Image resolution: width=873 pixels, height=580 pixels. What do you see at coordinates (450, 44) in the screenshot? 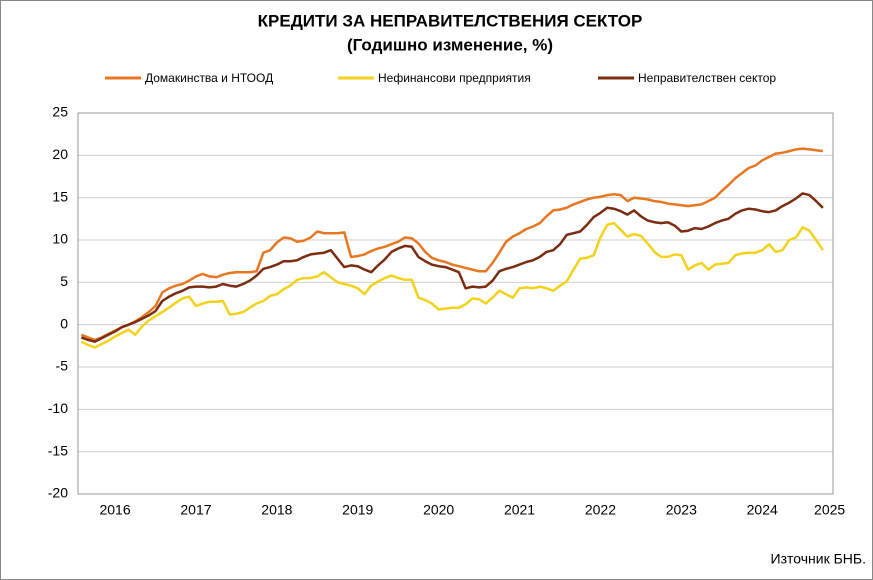
I see `chart-subtitle: (Годишно изменение, %)` at bounding box center [450, 44].